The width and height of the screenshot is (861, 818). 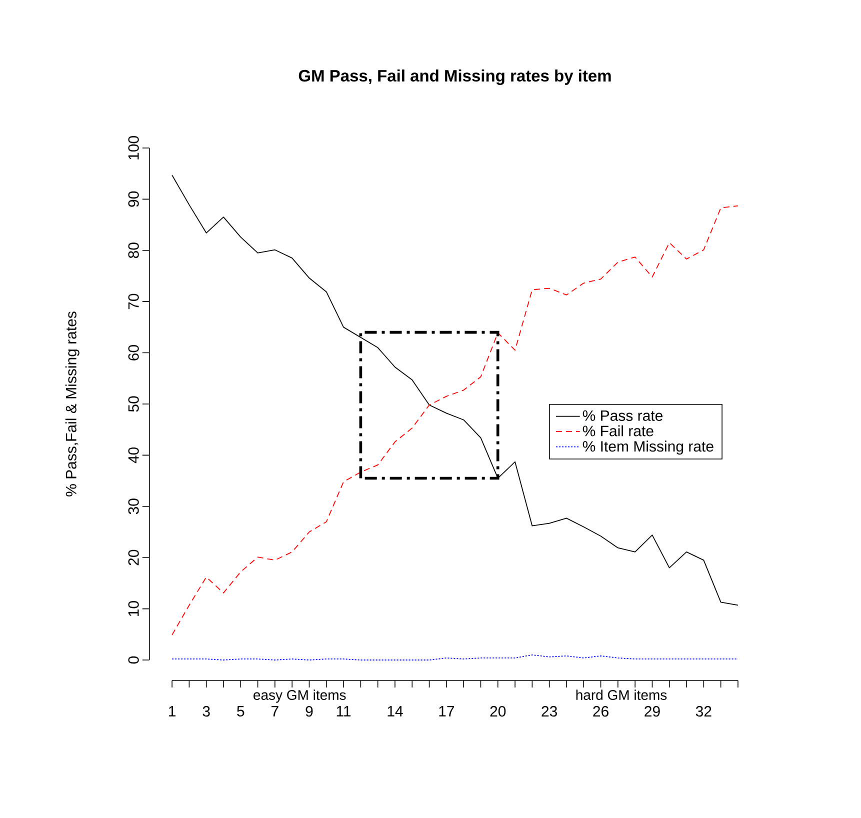 What do you see at coordinates (133, 558) in the screenshot?
I see `y-tick-label: 20` at bounding box center [133, 558].